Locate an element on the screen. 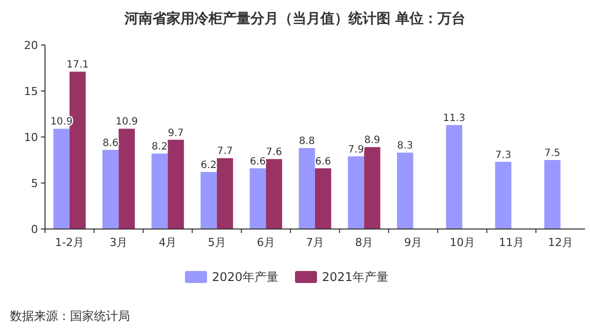 The width and height of the screenshot is (590, 330). data-label: 6.2 is located at coordinates (208, 165).